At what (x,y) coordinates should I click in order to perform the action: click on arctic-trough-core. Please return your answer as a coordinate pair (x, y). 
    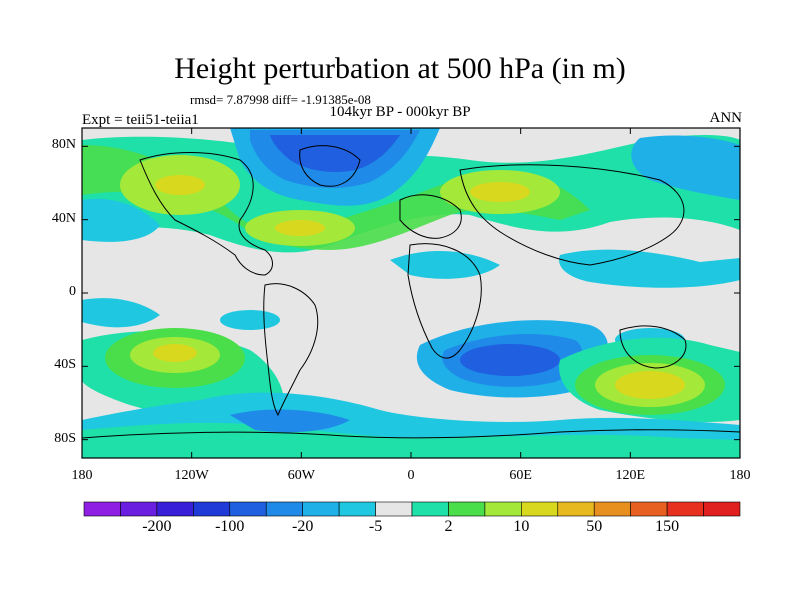
    Looking at the image, I should click on (335, 153).